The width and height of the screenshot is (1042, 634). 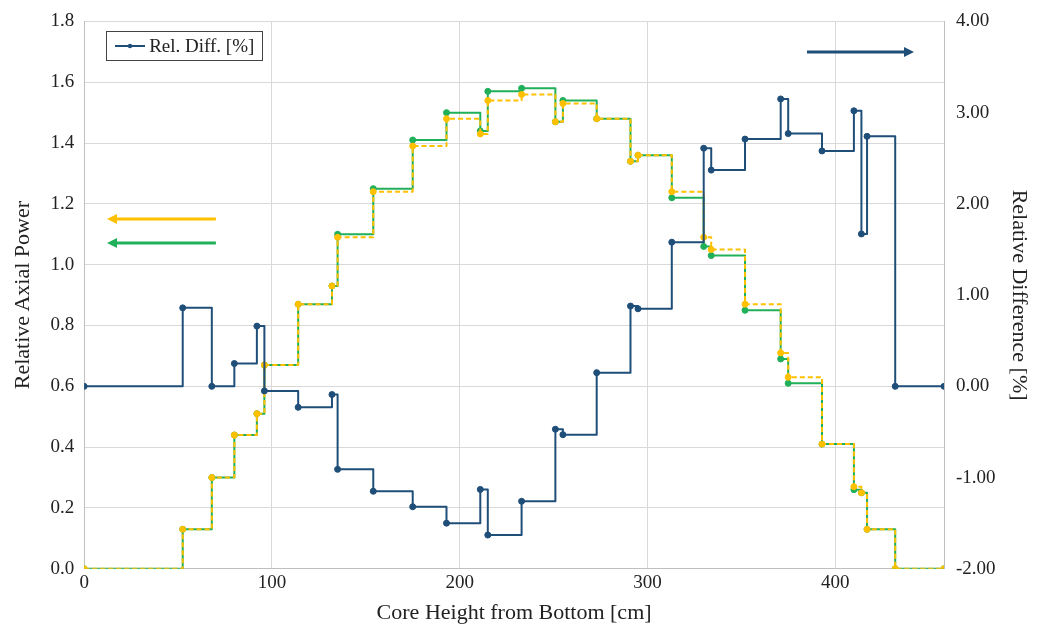 What do you see at coordinates (647, 582) in the screenshot?
I see `x-tick-label: 300` at bounding box center [647, 582].